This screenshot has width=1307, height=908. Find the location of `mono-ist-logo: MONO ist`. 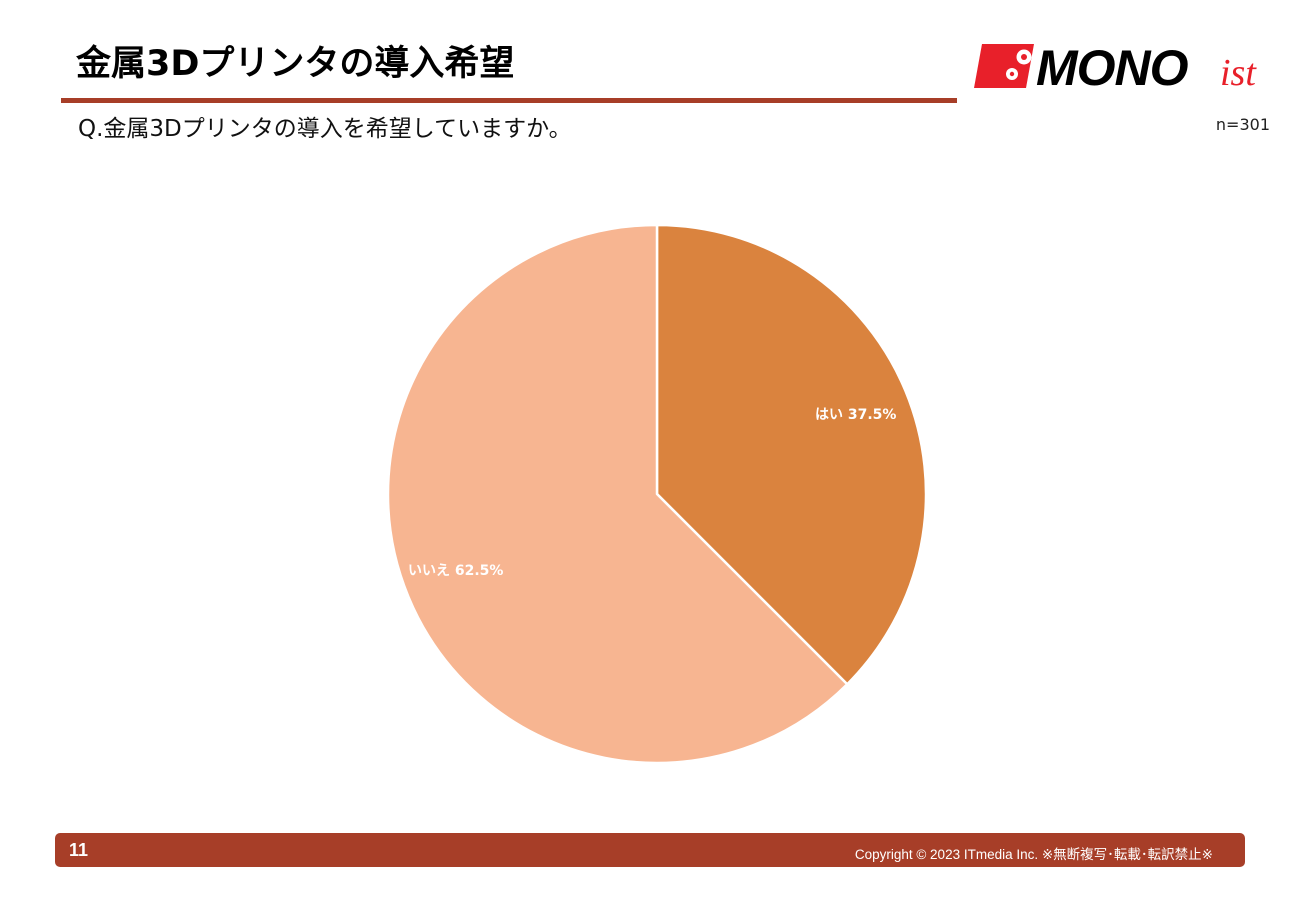

mono-ist-logo: MONO ist is located at coordinates (1129, 66).